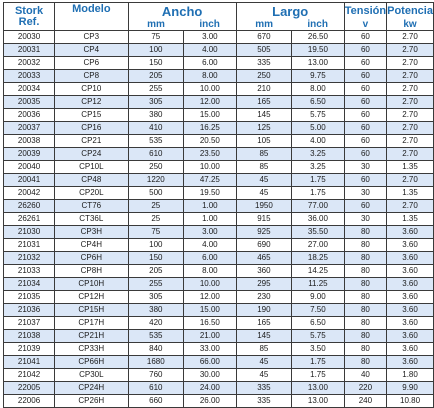 This screenshot has width=434, height=408. I want to click on cell-largo-inch: 27.00, so click(318, 245).